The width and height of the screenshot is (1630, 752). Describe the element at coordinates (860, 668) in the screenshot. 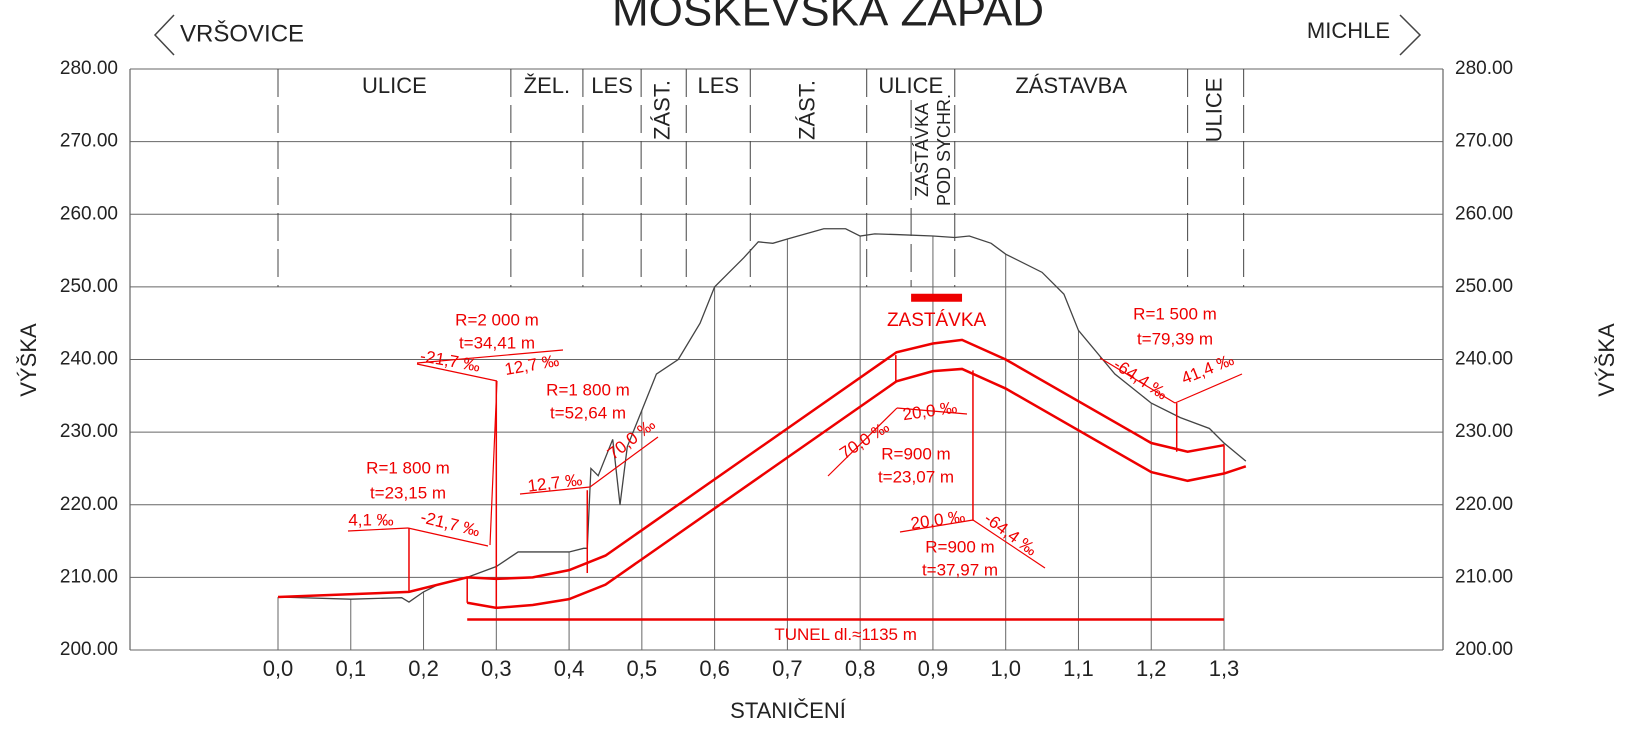

I see `x-tick-label: 0,8` at that location.